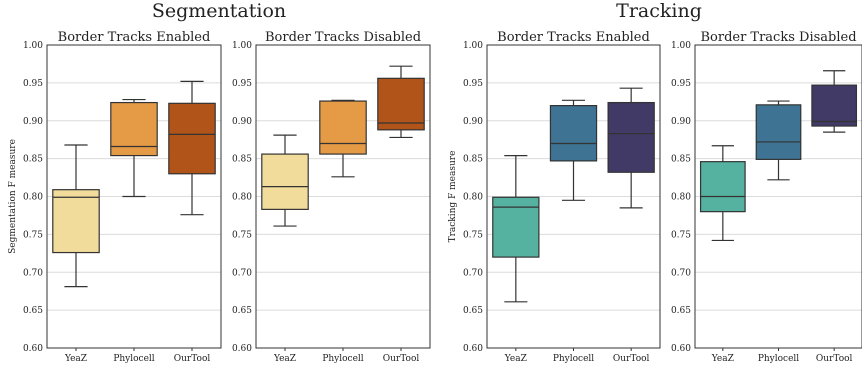  I want to click on y-axis-label: Segmentation F measure, so click(13, 196).